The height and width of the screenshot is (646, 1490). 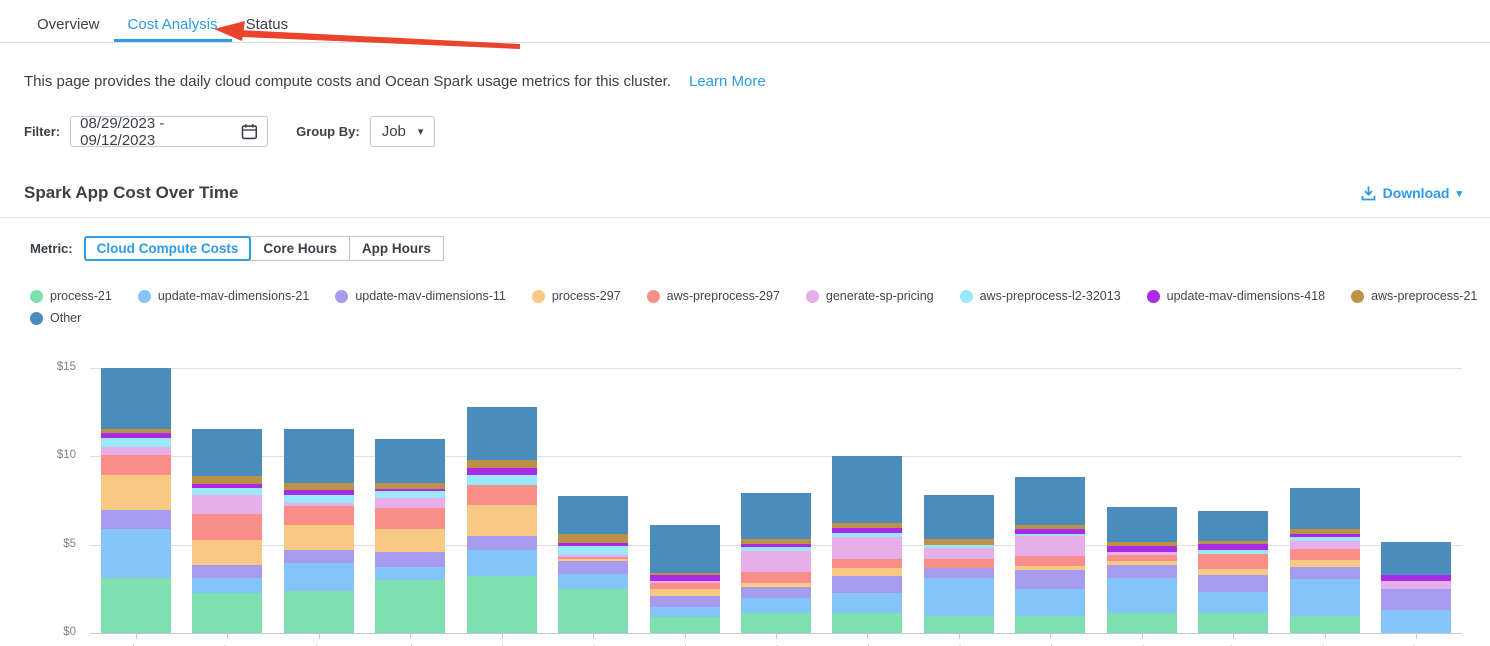 What do you see at coordinates (68, 24) in the screenshot?
I see `tab-overview: Overview` at bounding box center [68, 24].